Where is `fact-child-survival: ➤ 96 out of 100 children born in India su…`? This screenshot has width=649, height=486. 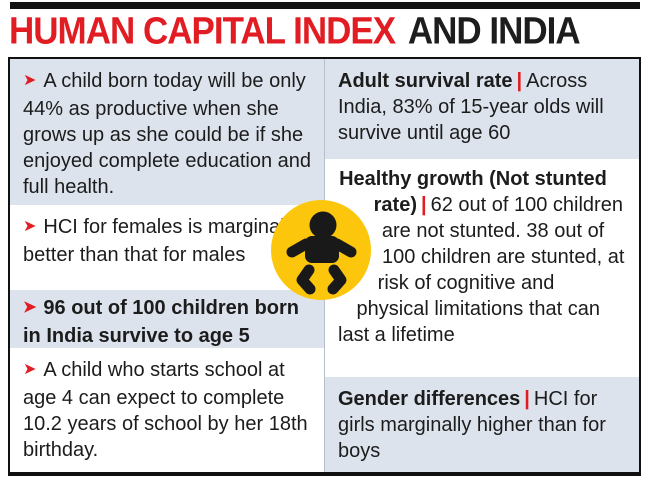 fact-child-survival: ➤ 96 out of 100 children born in India su… is located at coordinates (167, 319).